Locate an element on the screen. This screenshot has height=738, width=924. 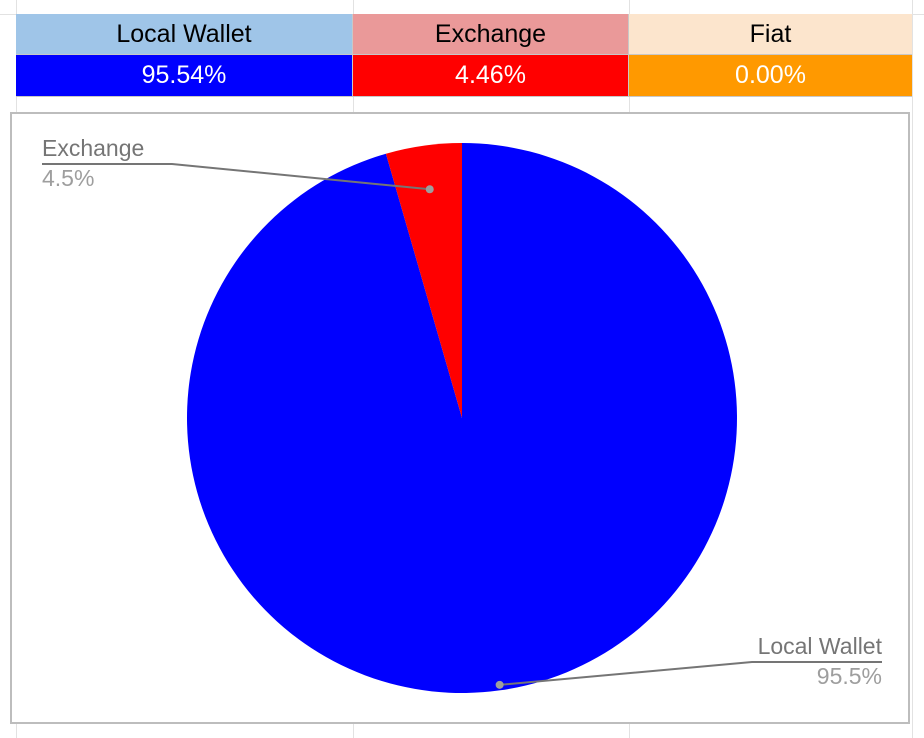
slice-value-label: 95.5% is located at coordinates (849, 676).